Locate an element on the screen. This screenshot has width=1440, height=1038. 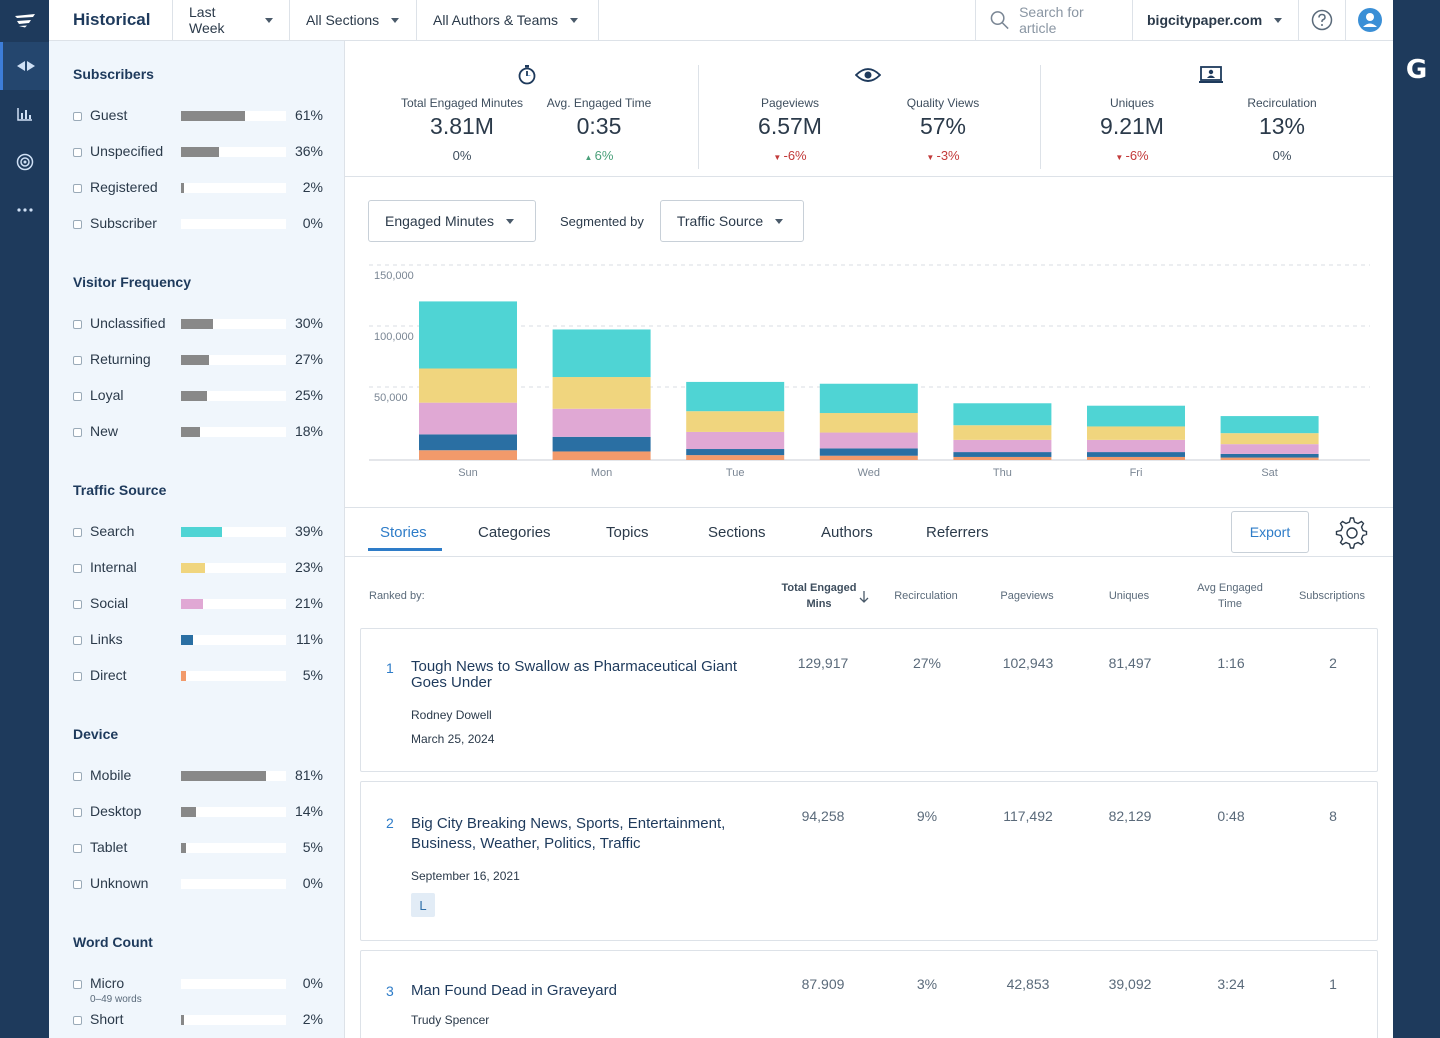
app-logo-icon is located at coordinates (24, 20).